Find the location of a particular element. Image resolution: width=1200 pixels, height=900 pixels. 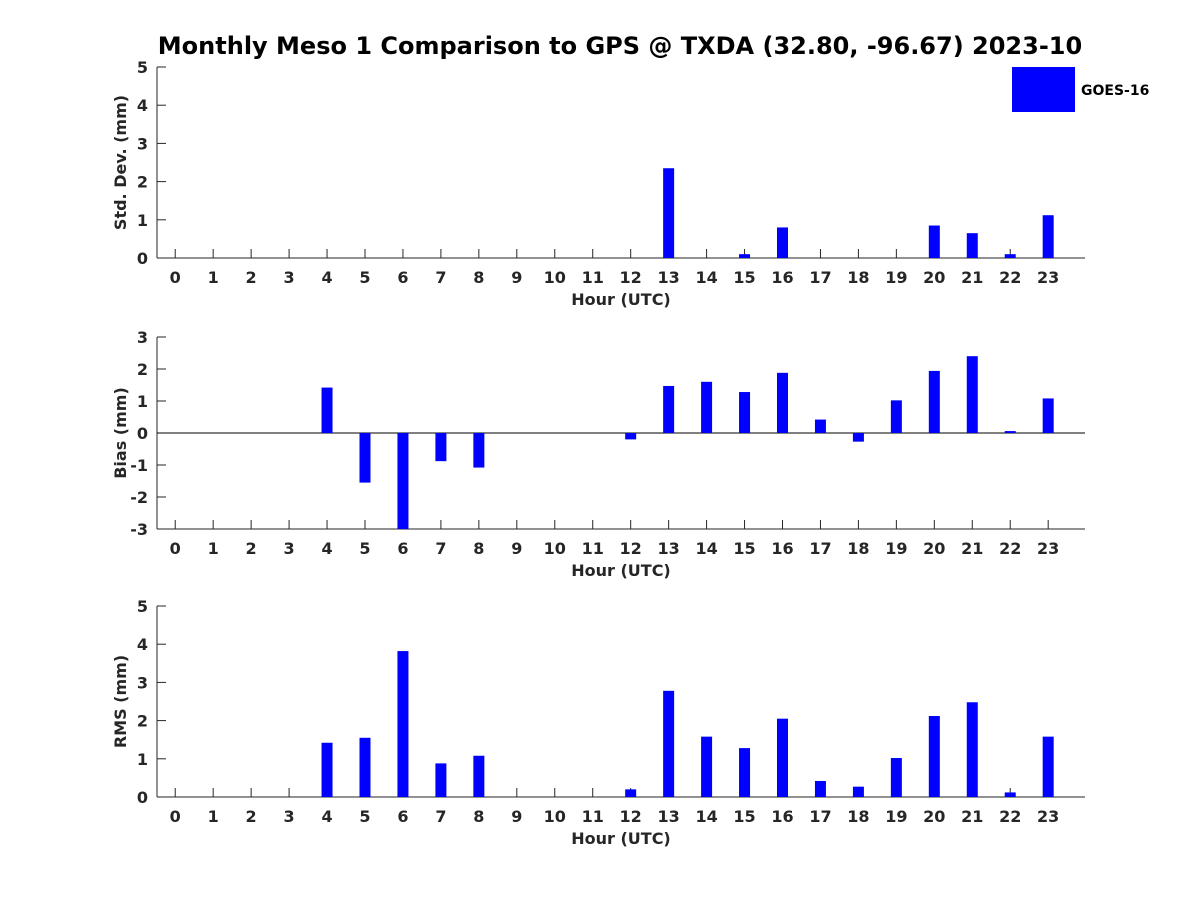

legend-swatch is located at coordinates (1043, 89).